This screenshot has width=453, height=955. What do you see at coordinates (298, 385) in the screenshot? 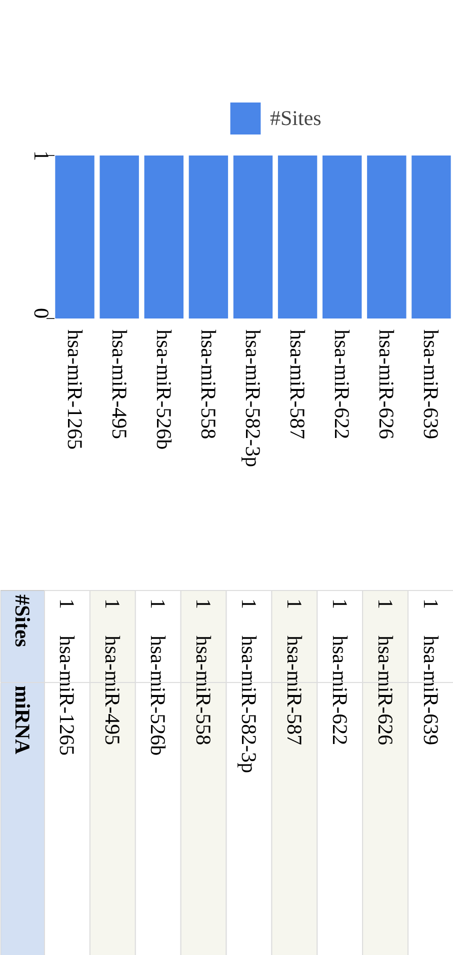
I see `x-tick-label: hsa-miR-587` at bounding box center [298, 385].